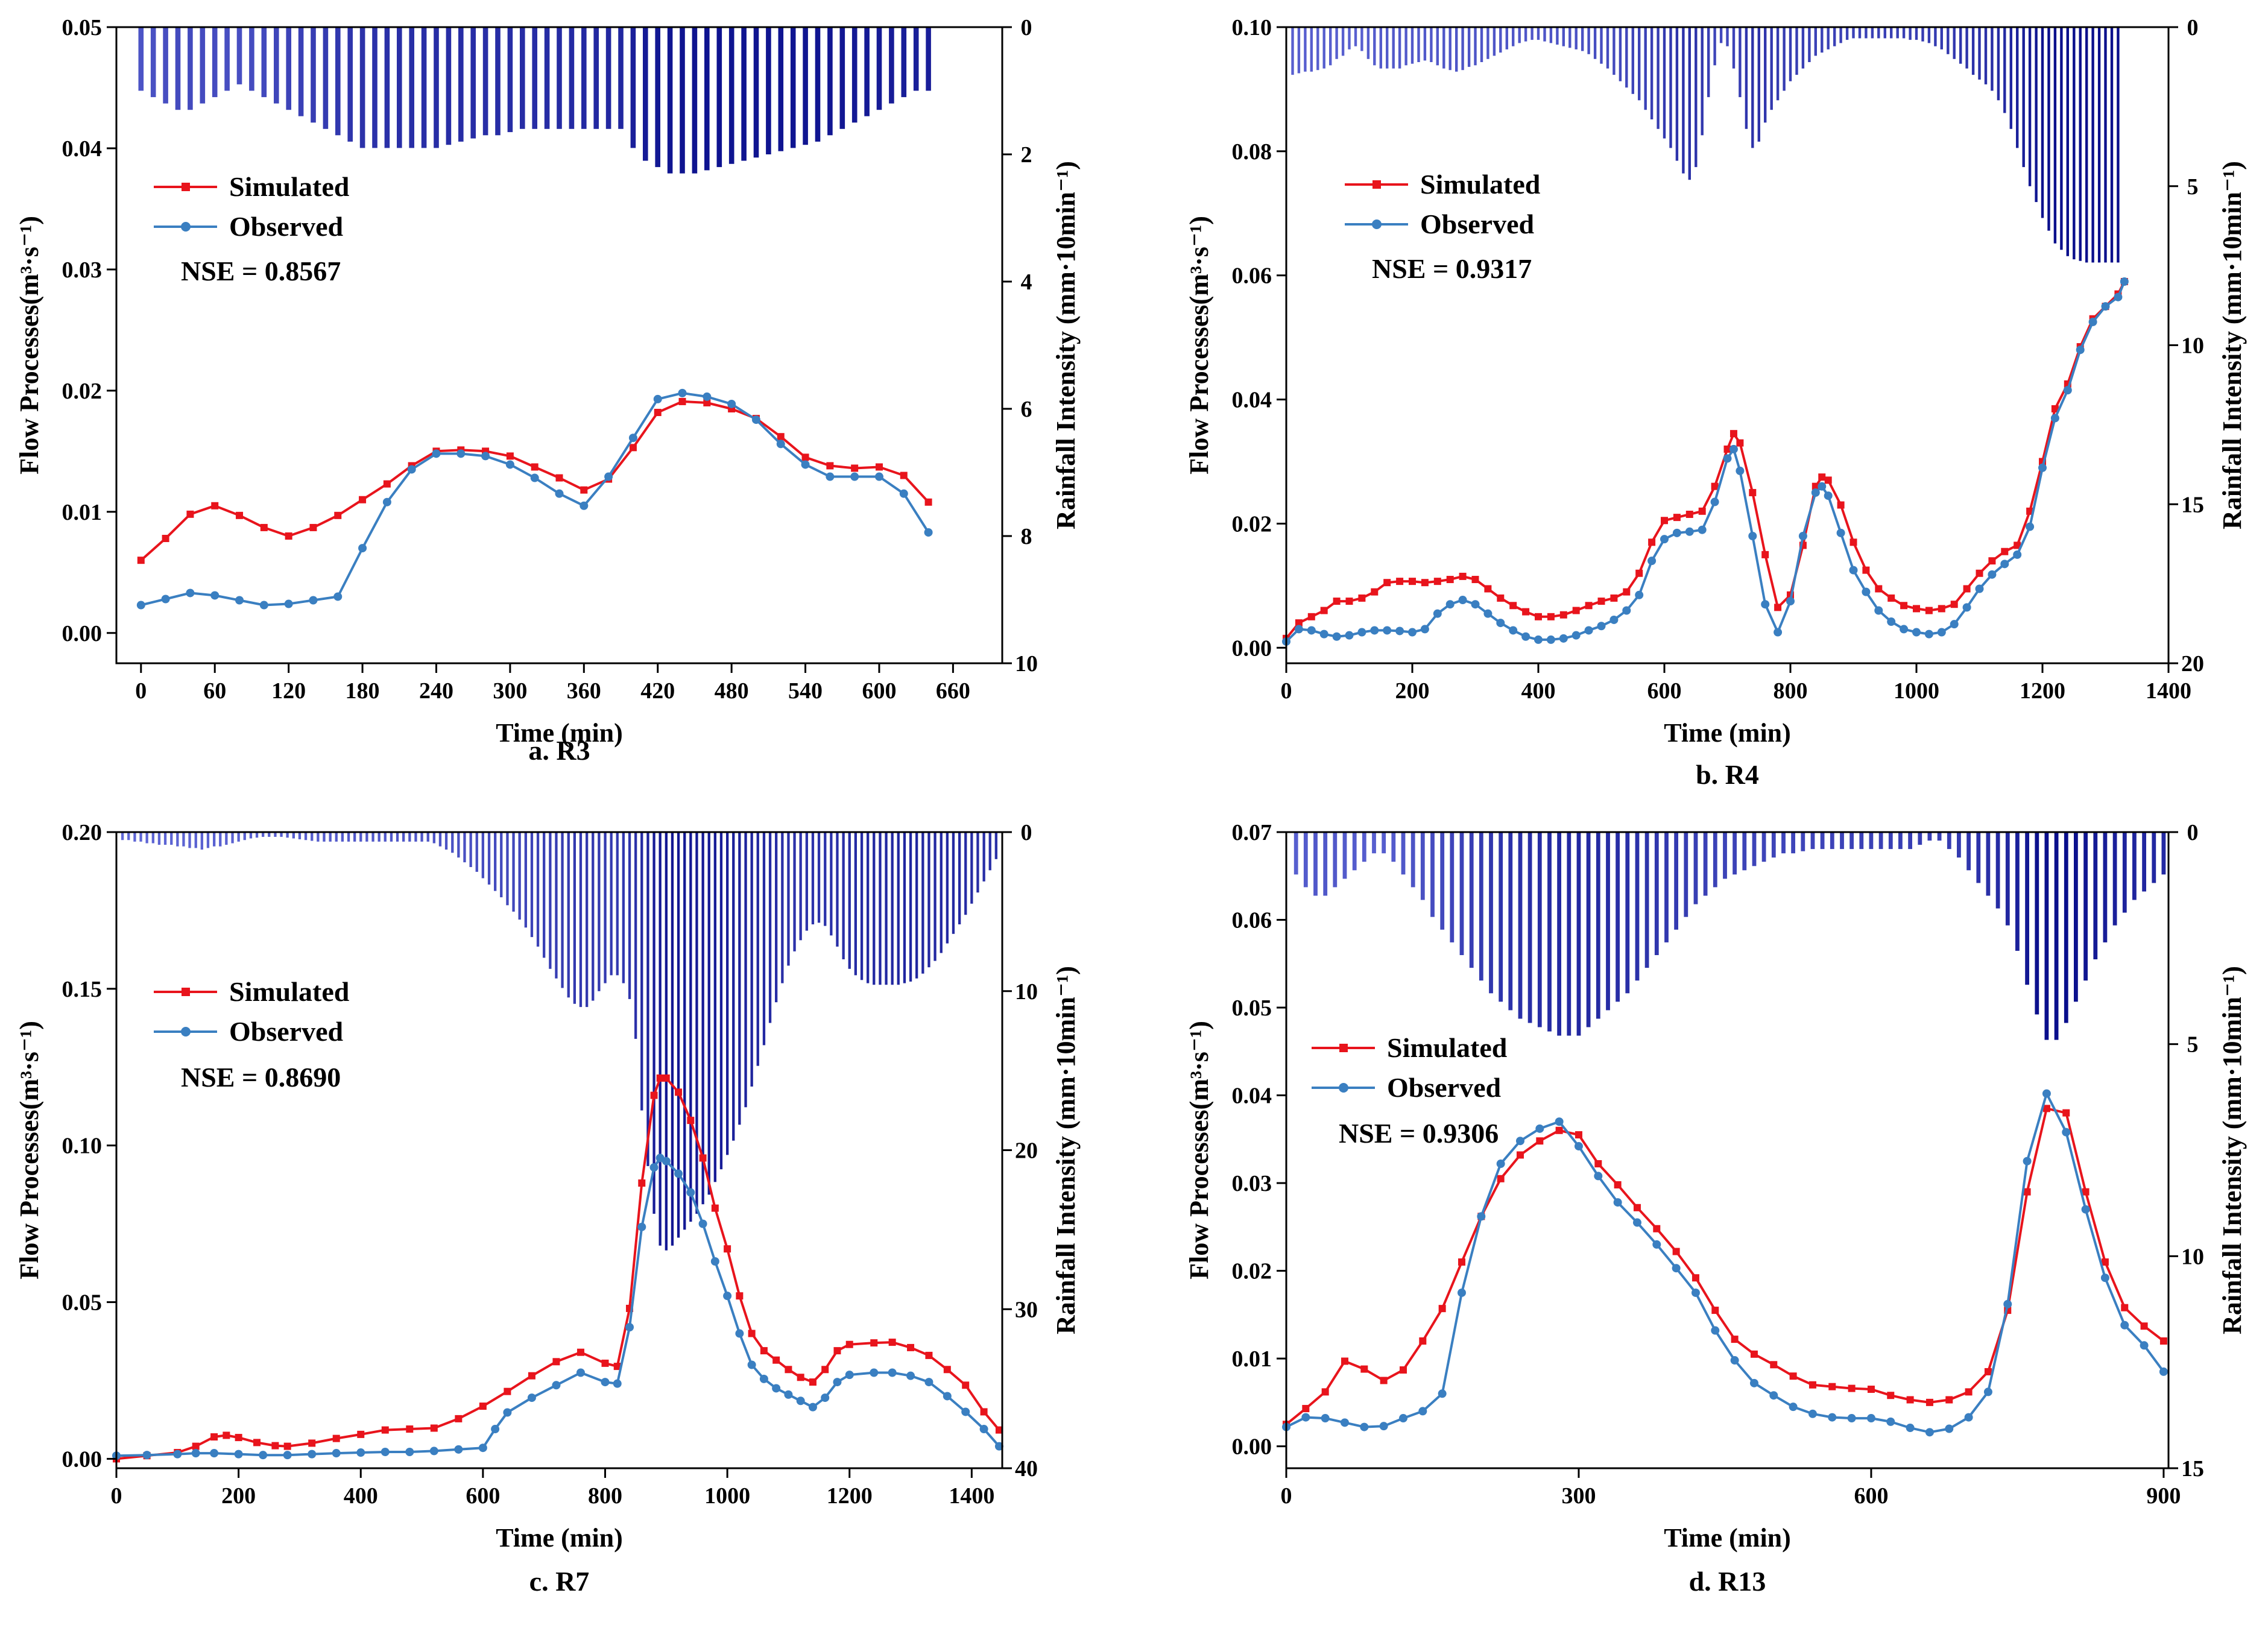 Image resolution: width=2268 pixels, height=1625 pixels. Describe the element at coordinates (286, 1031) in the screenshot. I see `legend-observed-label: Observed` at that location.